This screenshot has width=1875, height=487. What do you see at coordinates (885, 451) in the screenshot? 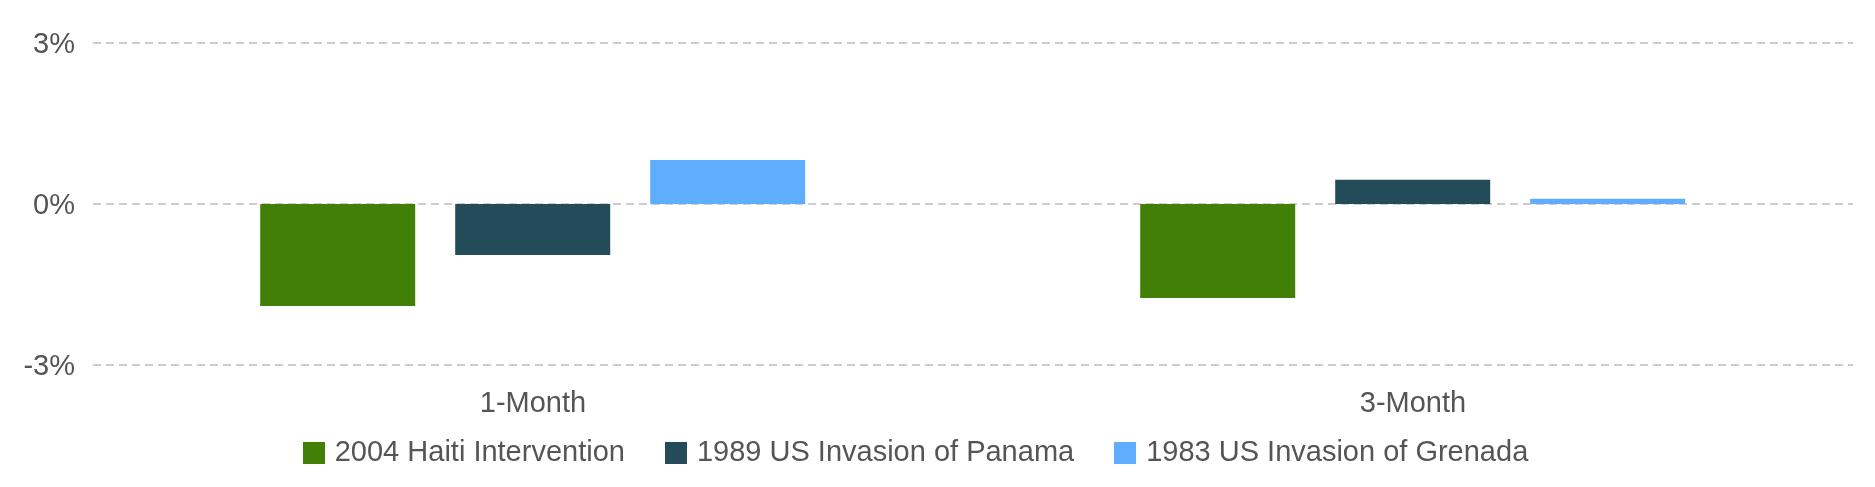
I see `legend-label: 1989 US Invasion of Panama` at bounding box center [885, 451].